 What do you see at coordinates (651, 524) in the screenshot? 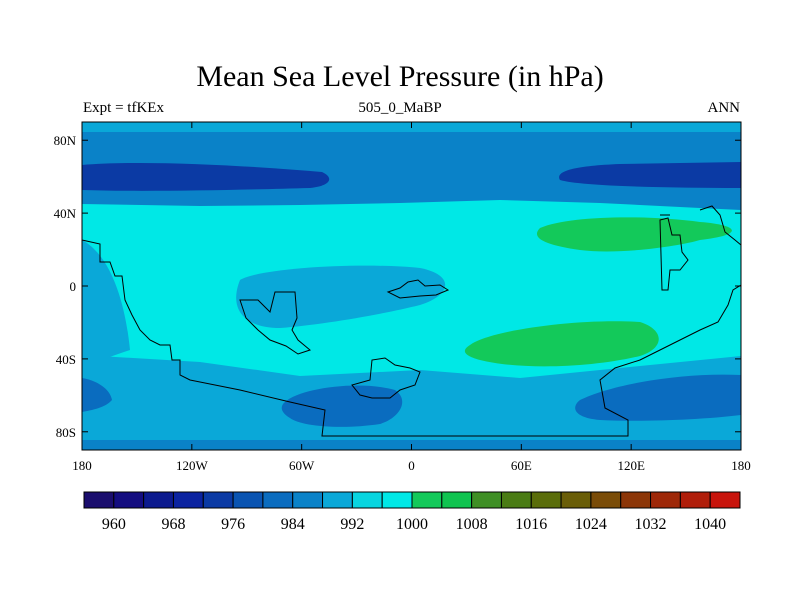
I see `colorbar-label: 1032` at bounding box center [651, 524].